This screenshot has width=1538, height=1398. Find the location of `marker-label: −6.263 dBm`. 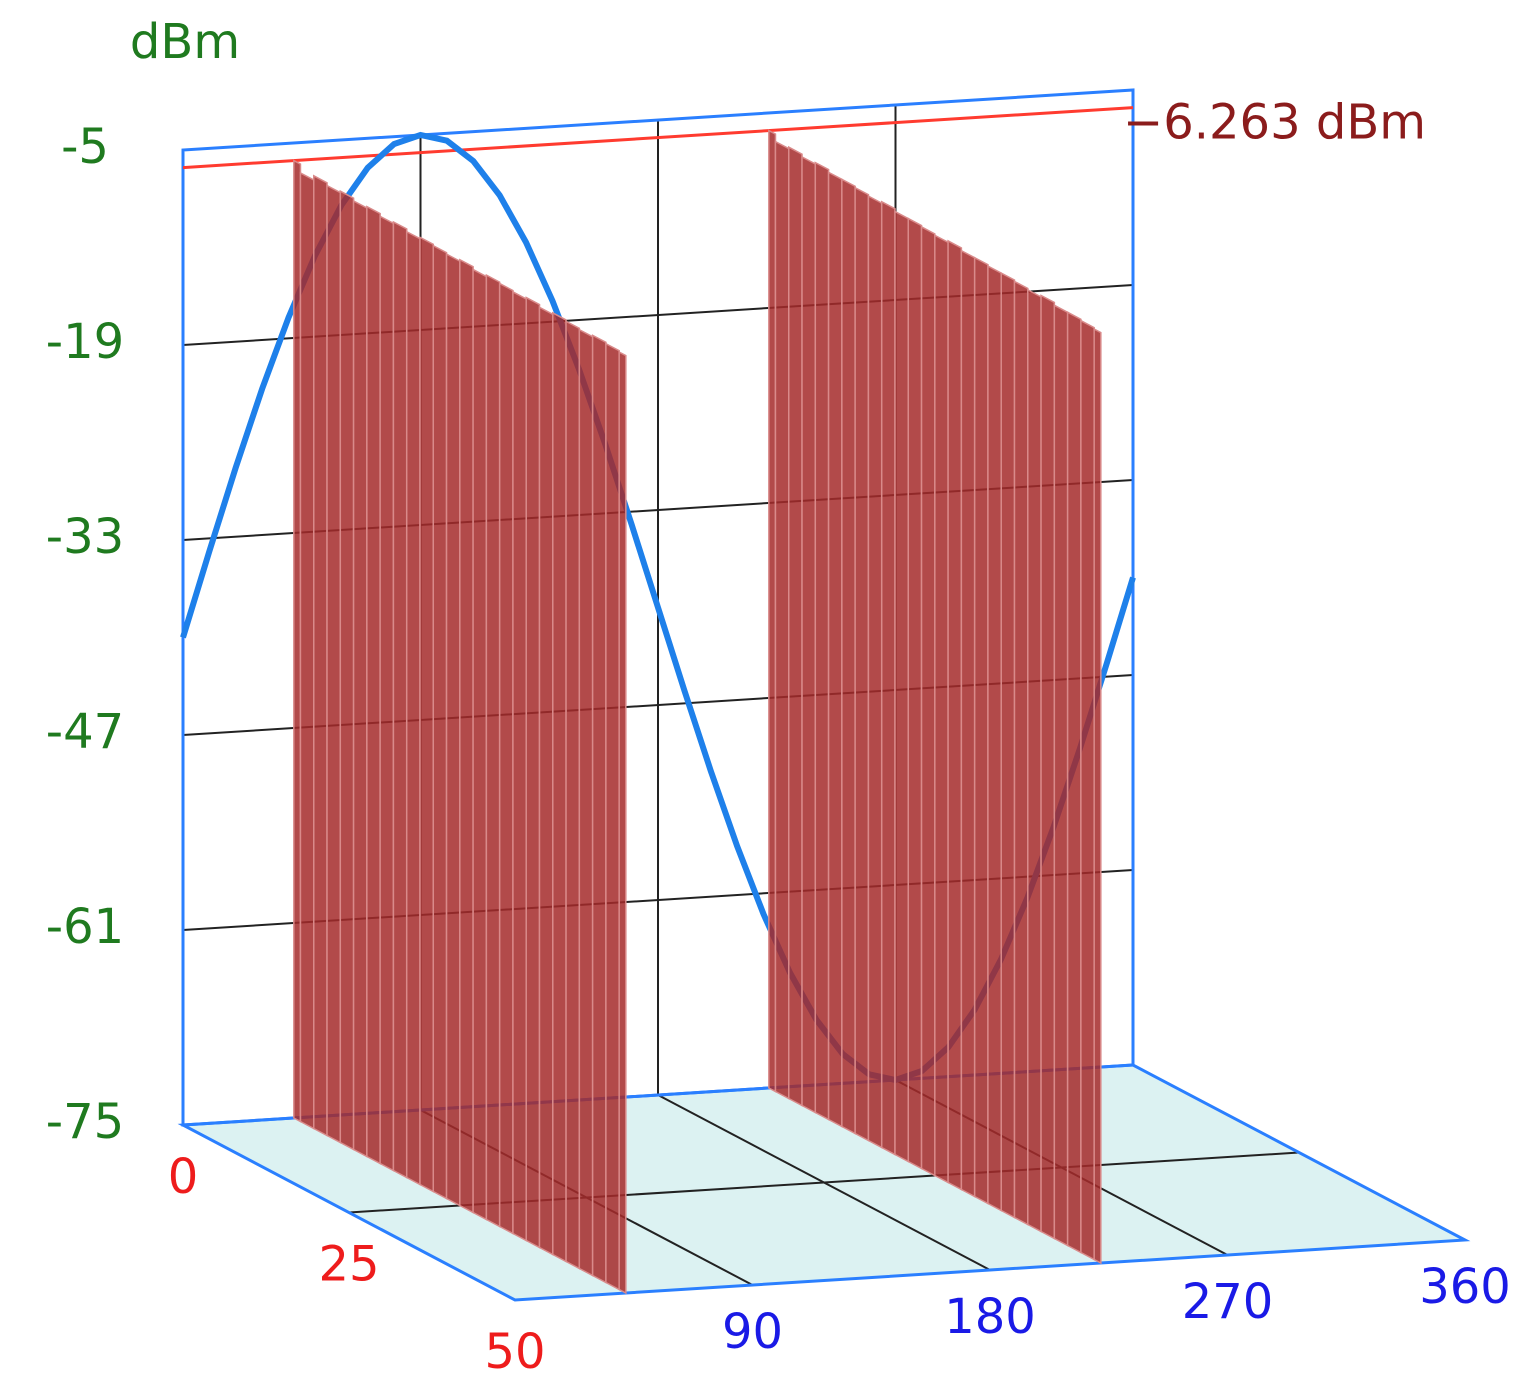

marker-label: −6.263 dBm is located at coordinates (1274, 123).